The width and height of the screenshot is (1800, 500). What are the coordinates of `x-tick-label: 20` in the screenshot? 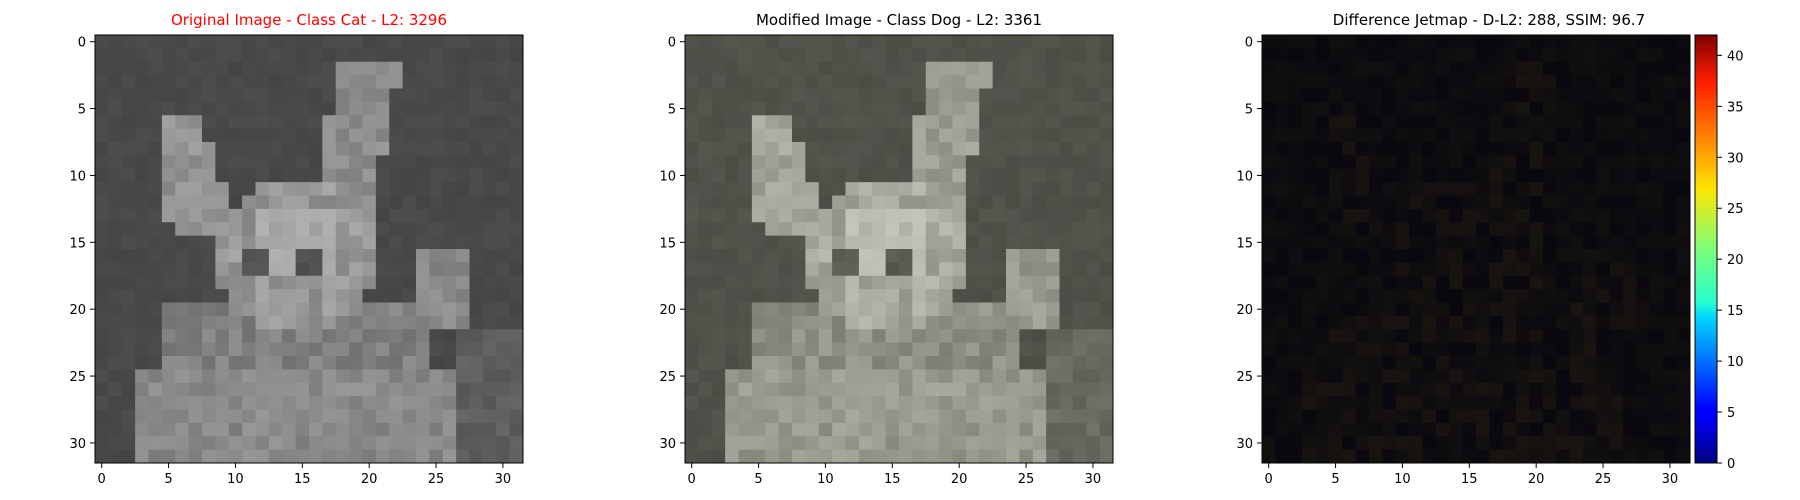 It's located at (1536, 479).